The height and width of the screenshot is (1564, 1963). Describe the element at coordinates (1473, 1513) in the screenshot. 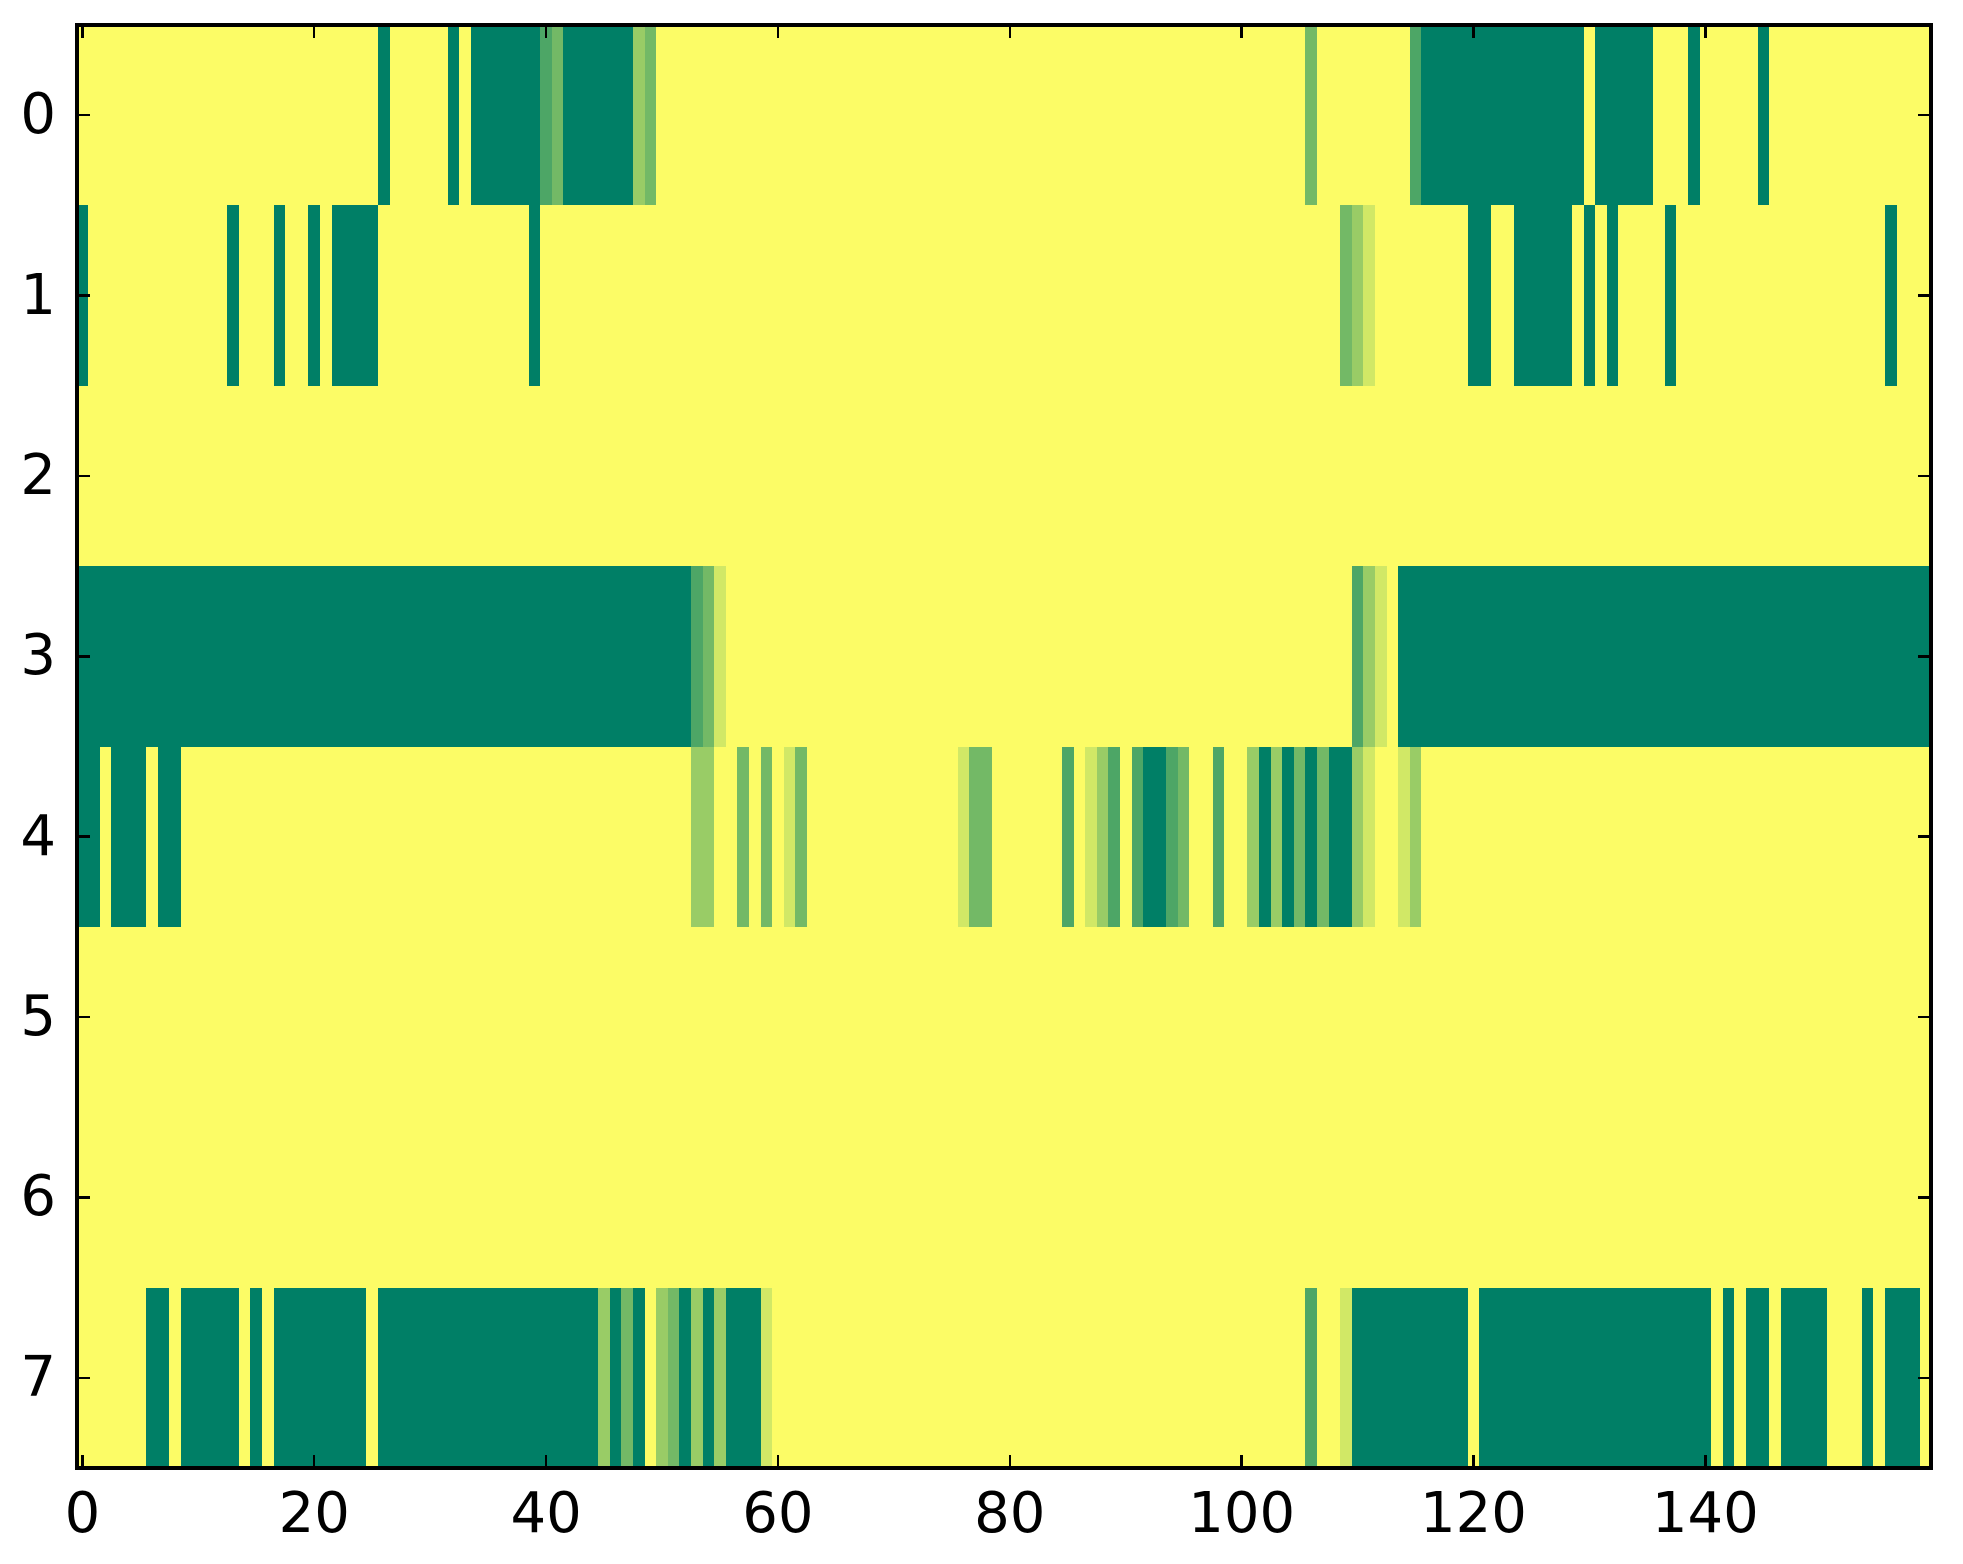

I see `x-tick-label: 120` at that location.